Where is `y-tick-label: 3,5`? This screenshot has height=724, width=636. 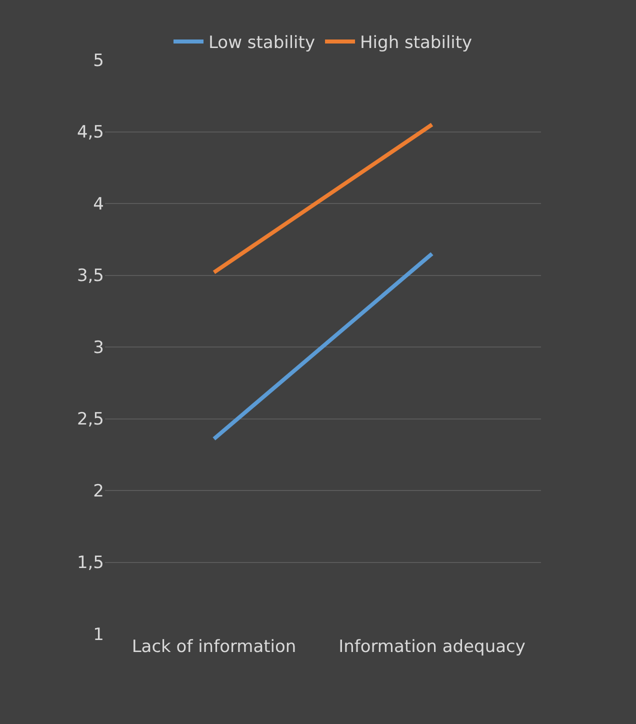
y-tick-label: 3,5 is located at coordinates (90, 276).